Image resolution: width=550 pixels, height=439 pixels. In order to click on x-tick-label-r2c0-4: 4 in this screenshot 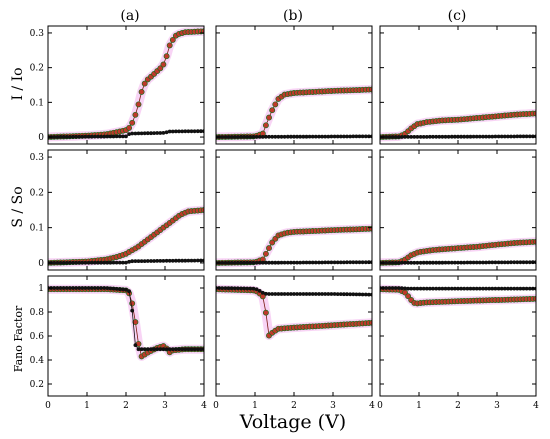, I will do `click(204, 406)`.